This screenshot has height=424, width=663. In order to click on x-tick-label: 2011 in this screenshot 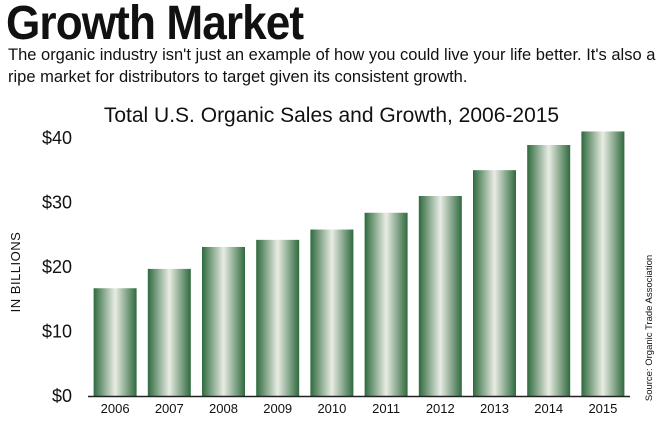, I will do `click(386, 408)`.